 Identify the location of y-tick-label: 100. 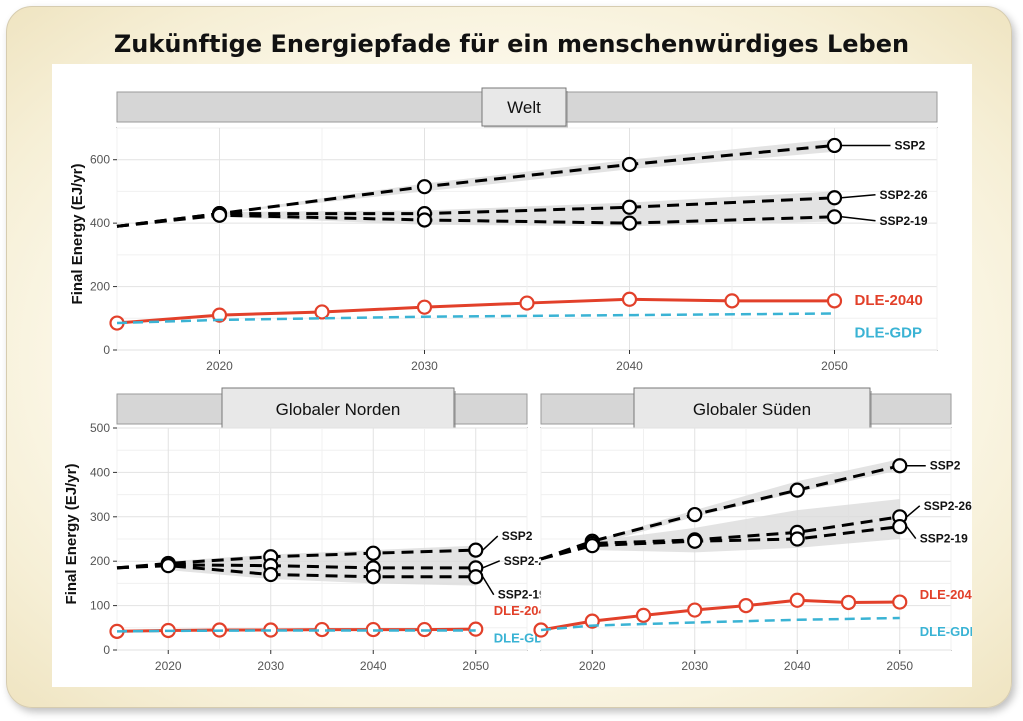
(100, 606).